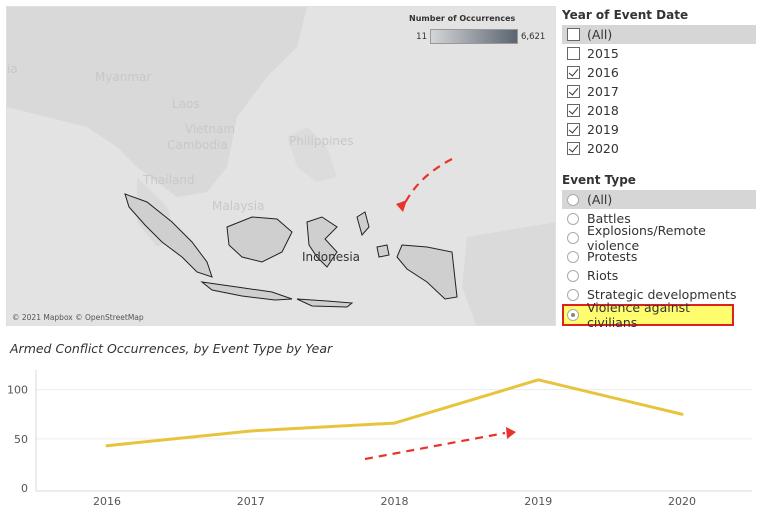 The image size is (760, 513). What do you see at coordinates (600, 199) in the screenshot?
I see `event-type-option-label: (All)` at bounding box center [600, 199].